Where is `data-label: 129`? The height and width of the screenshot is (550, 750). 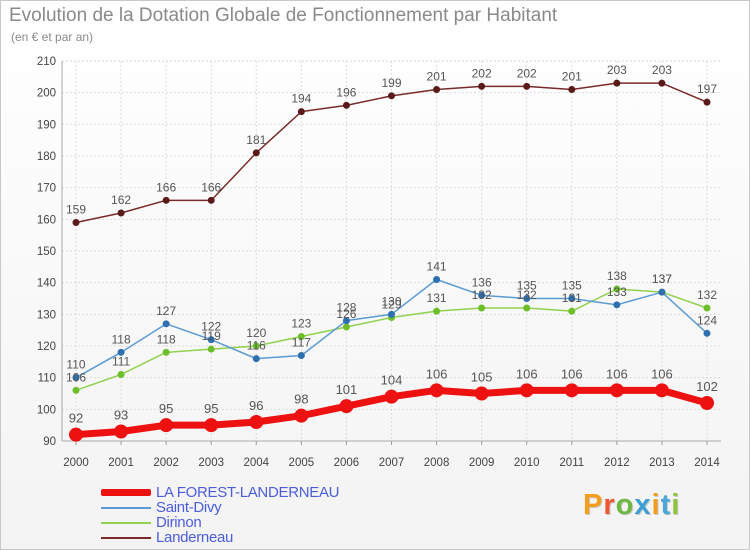 data-label: 129 is located at coordinates (391, 305).